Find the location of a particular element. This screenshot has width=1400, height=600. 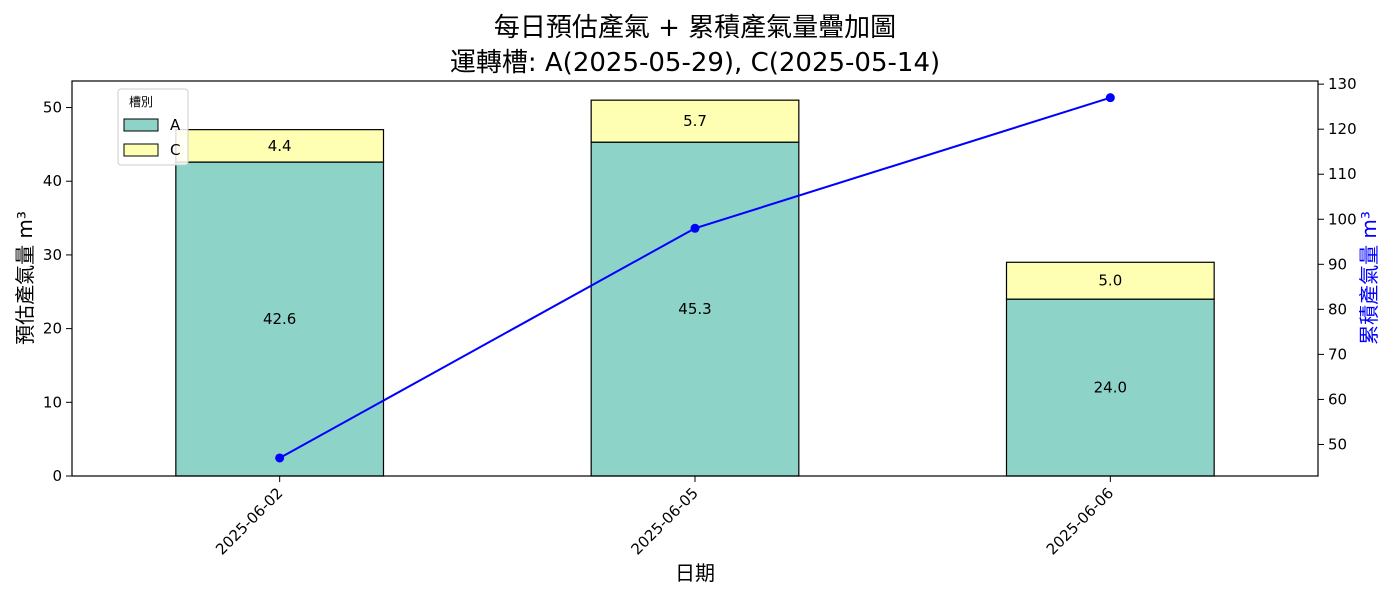

y-right-tick-label: 120 is located at coordinates (1342, 129).